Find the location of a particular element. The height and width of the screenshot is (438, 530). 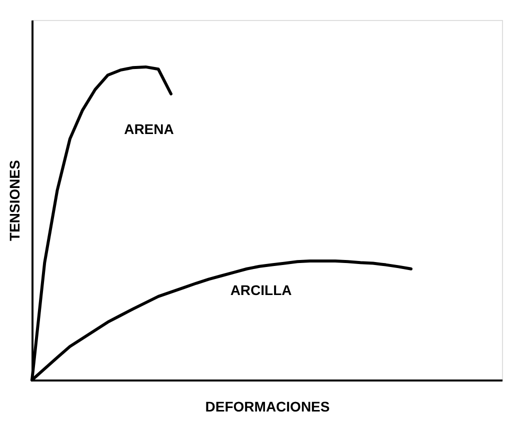

series-label: ARENA is located at coordinates (149, 128).